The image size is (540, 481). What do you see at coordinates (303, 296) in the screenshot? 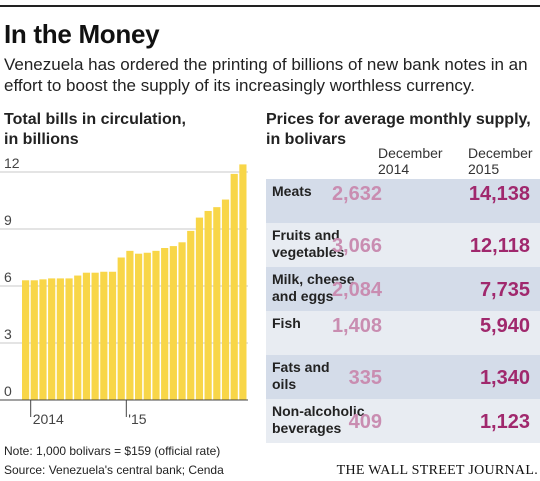
I see `food-category-line2: and eggs` at bounding box center [303, 296].